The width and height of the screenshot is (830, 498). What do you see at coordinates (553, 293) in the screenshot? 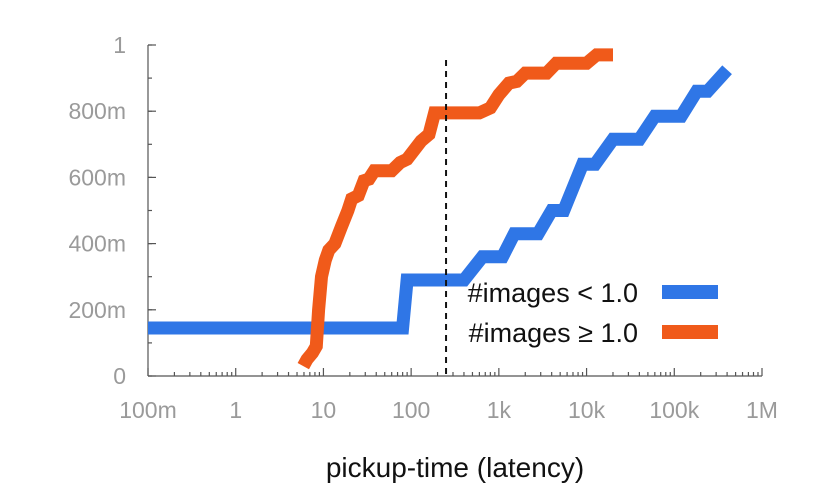
I see `legend-label-0: #images < 1.0` at bounding box center [553, 293].